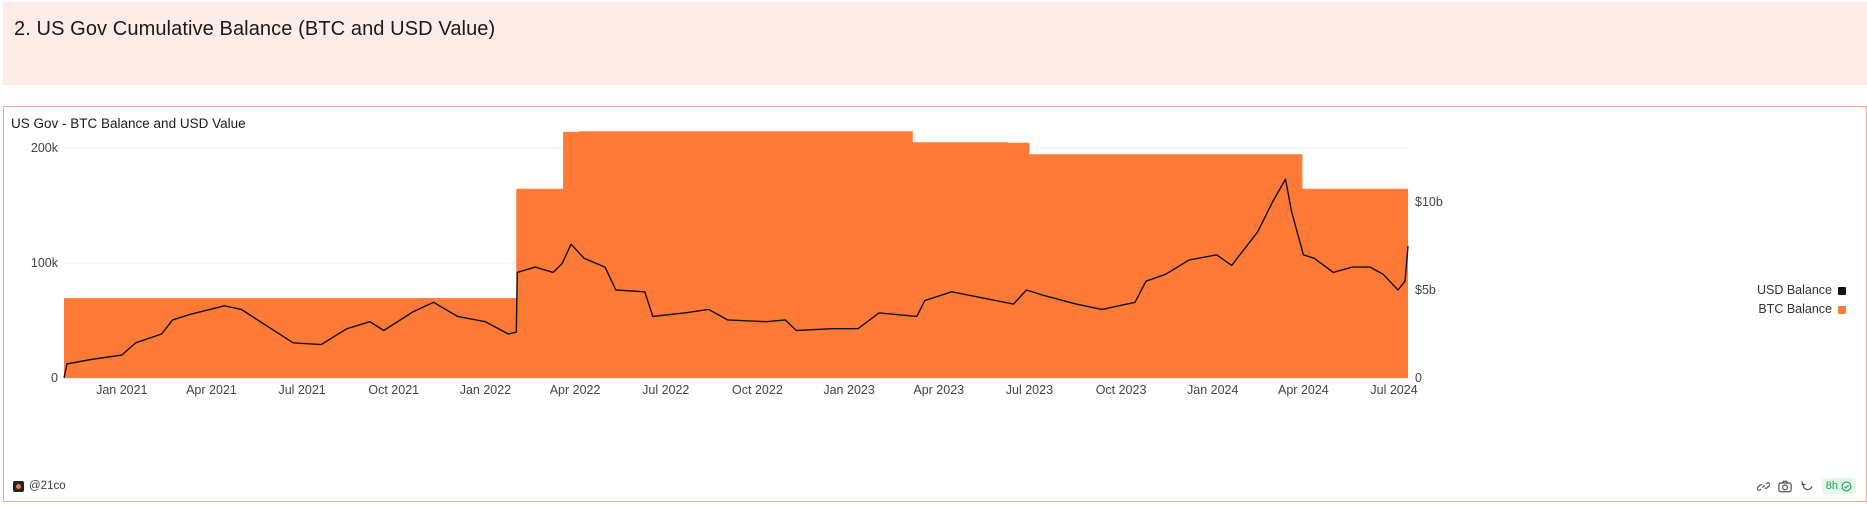 Image resolution: width=1867 pixels, height=506 pixels. Describe the element at coordinates (45, 263) in the screenshot. I see `y-left-tick-label: 100k` at that location.